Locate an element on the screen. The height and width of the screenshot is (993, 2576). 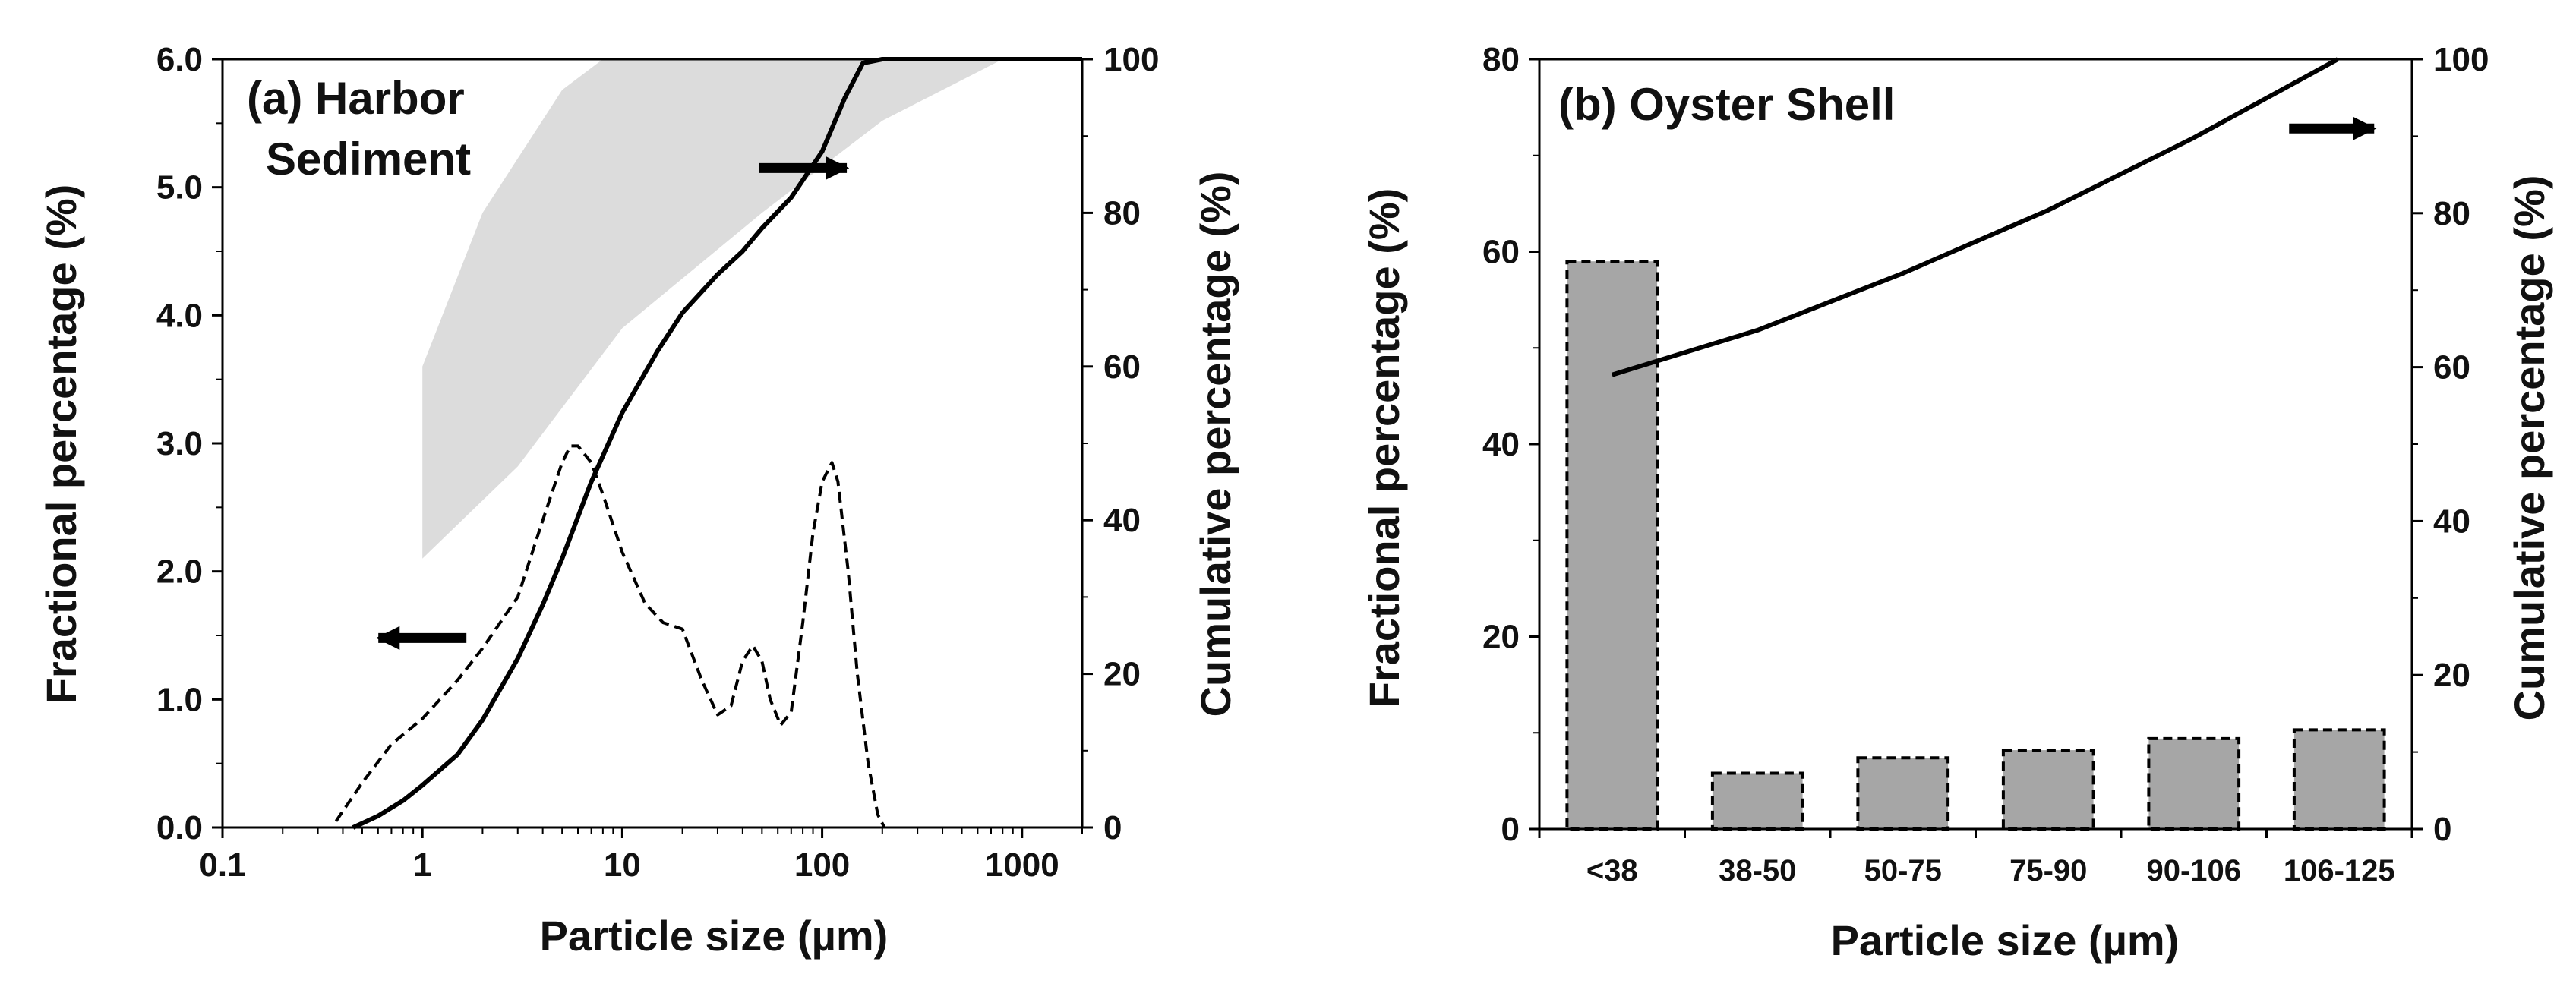
panel-a-annotations is located at coordinates (613, 403).